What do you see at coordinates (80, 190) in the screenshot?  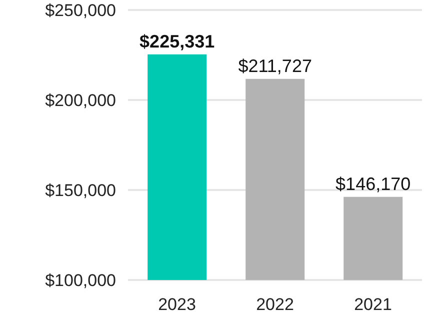 I see `y-tick-label: $150,000` at bounding box center [80, 190].